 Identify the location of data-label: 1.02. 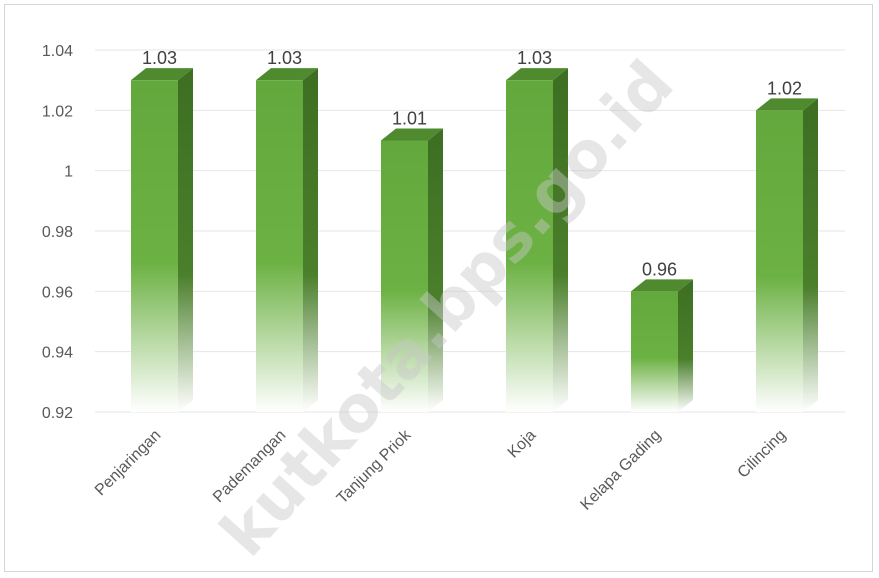
(784, 88).